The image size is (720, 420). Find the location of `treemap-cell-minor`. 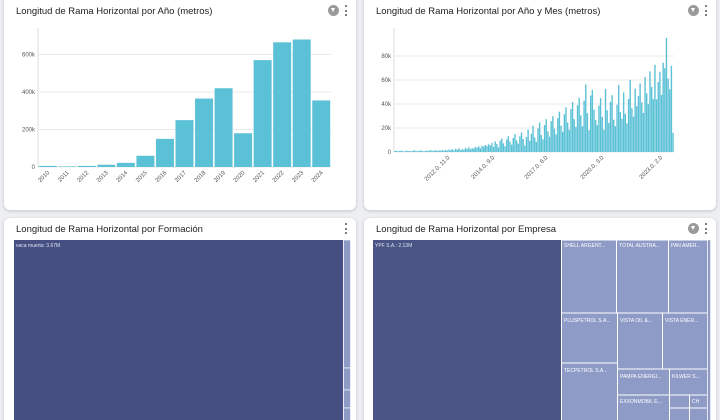

treemap-cell-minor is located at coordinates (347, 413).